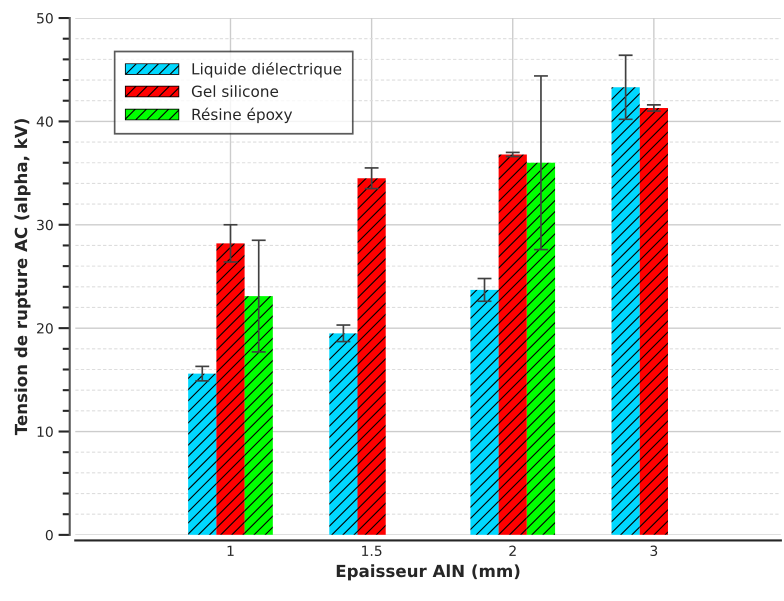 The height and width of the screenshot is (601, 784). I want to click on y-tick-label: 50, so click(45, 18).